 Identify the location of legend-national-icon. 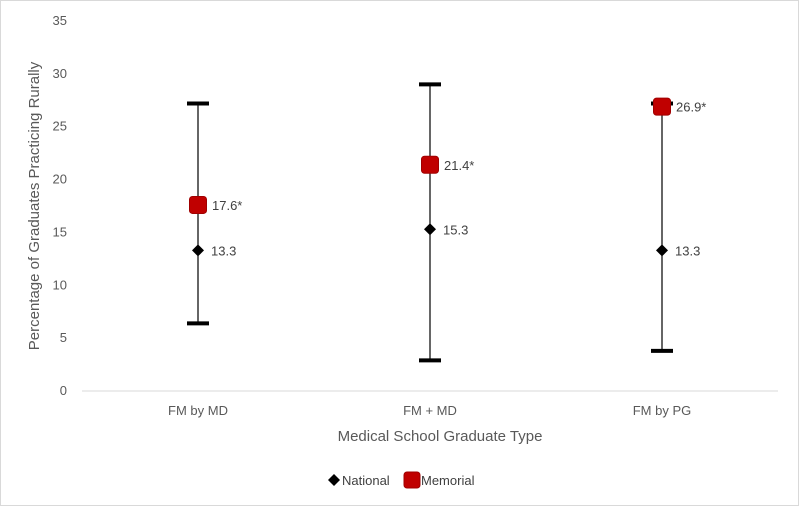
(334, 480).